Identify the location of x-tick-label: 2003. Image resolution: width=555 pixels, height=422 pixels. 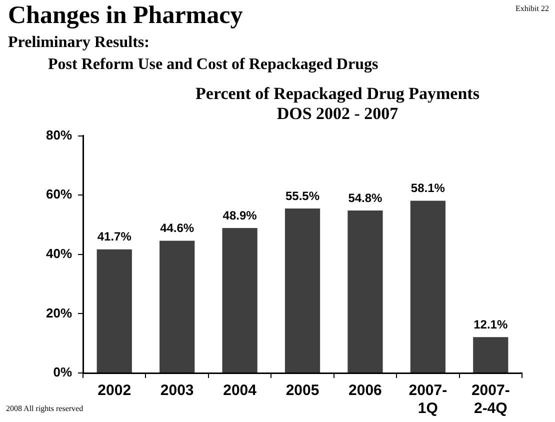
(177, 391).